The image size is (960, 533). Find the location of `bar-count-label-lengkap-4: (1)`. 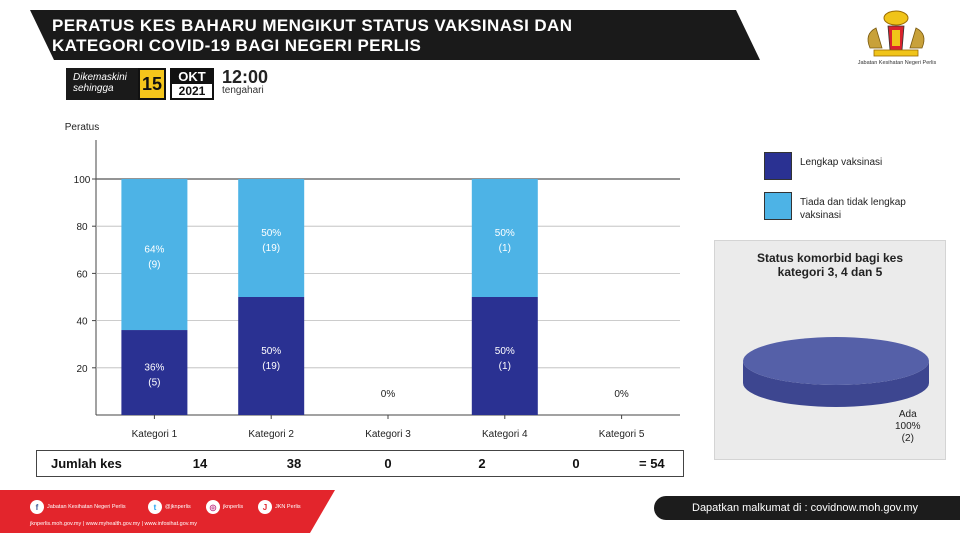

bar-count-label-lengkap-4: (1) is located at coordinates (505, 366).